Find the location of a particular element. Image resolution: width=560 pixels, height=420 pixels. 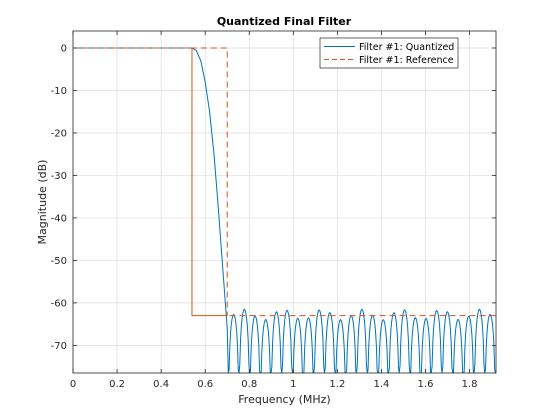

y-tick-label: -40 is located at coordinates (59, 218).